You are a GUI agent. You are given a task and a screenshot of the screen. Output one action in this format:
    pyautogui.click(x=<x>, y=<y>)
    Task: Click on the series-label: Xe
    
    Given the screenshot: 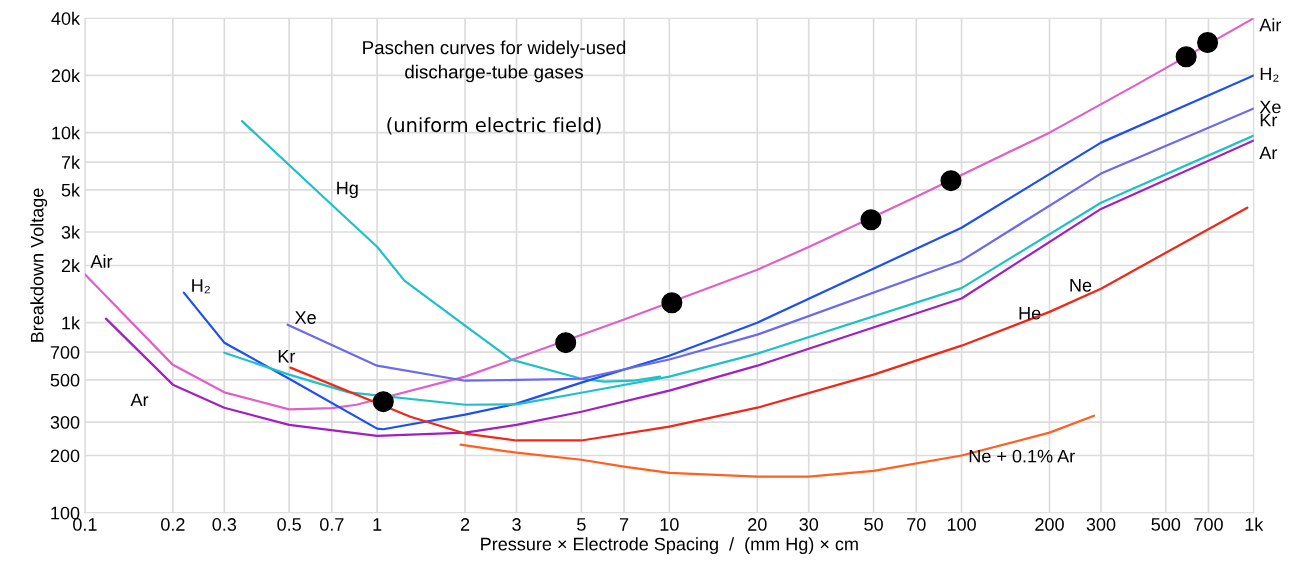 What is the action you would take?
    pyautogui.click(x=305, y=317)
    